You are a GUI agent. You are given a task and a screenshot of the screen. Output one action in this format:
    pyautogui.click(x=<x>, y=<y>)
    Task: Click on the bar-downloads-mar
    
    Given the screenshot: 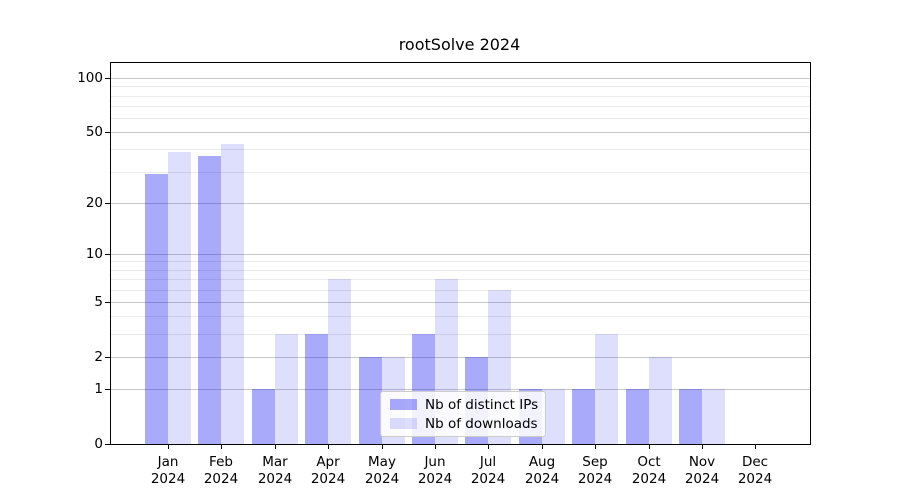 What is the action you would take?
    pyautogui.click(x=286, y=389)
    